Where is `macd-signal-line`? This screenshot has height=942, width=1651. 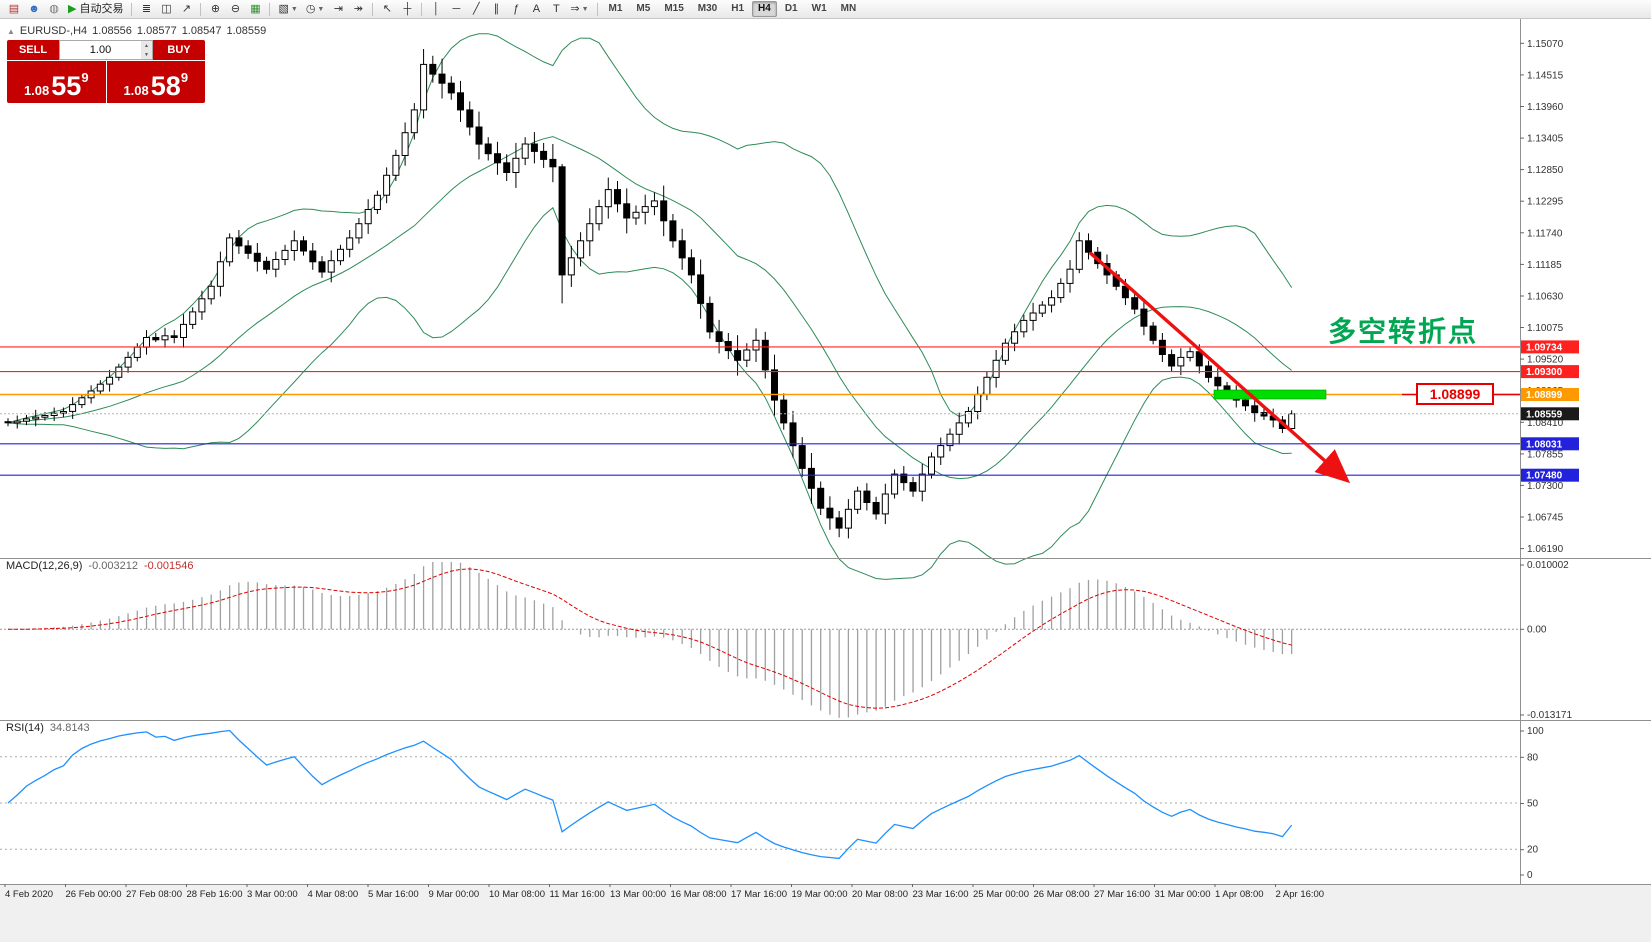
macd-signal-line is located at coordinates (650, 638).